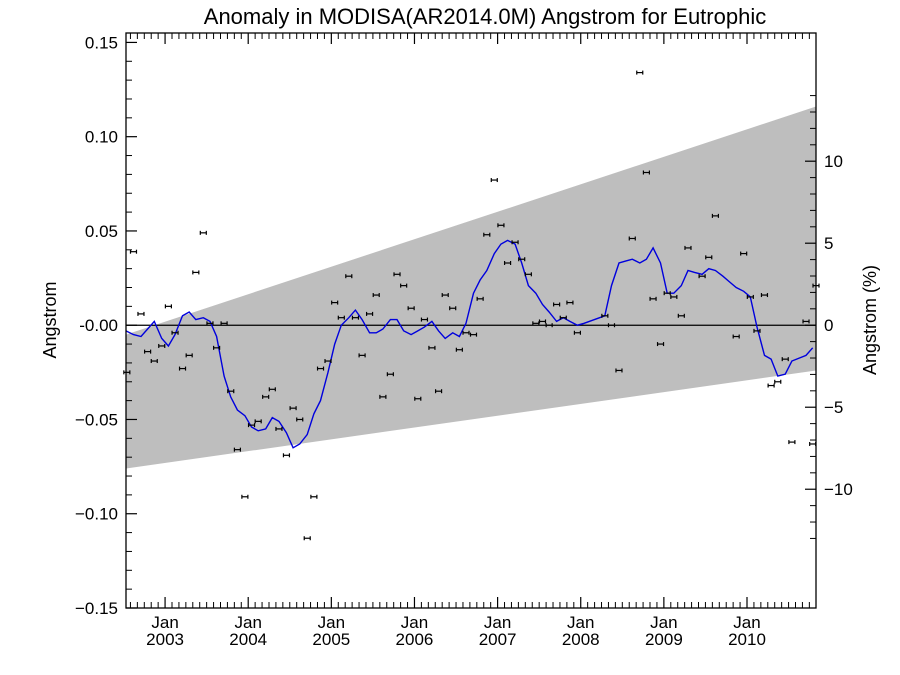 The image size is (900, 675). Describe the element at coordinates (101, 231) in the screenshot. I see `y-tick-label: 0.05` at that location.